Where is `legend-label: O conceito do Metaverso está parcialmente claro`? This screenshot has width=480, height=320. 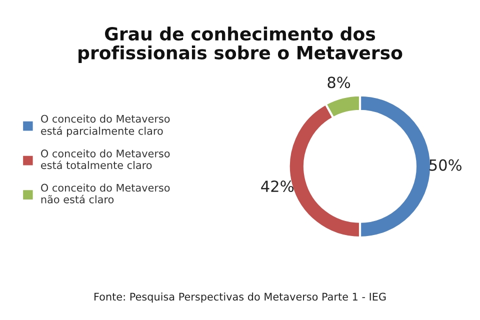 legend-label: O conceito do Metaverso está parcialmente claro is located at coordinates (105, 125).